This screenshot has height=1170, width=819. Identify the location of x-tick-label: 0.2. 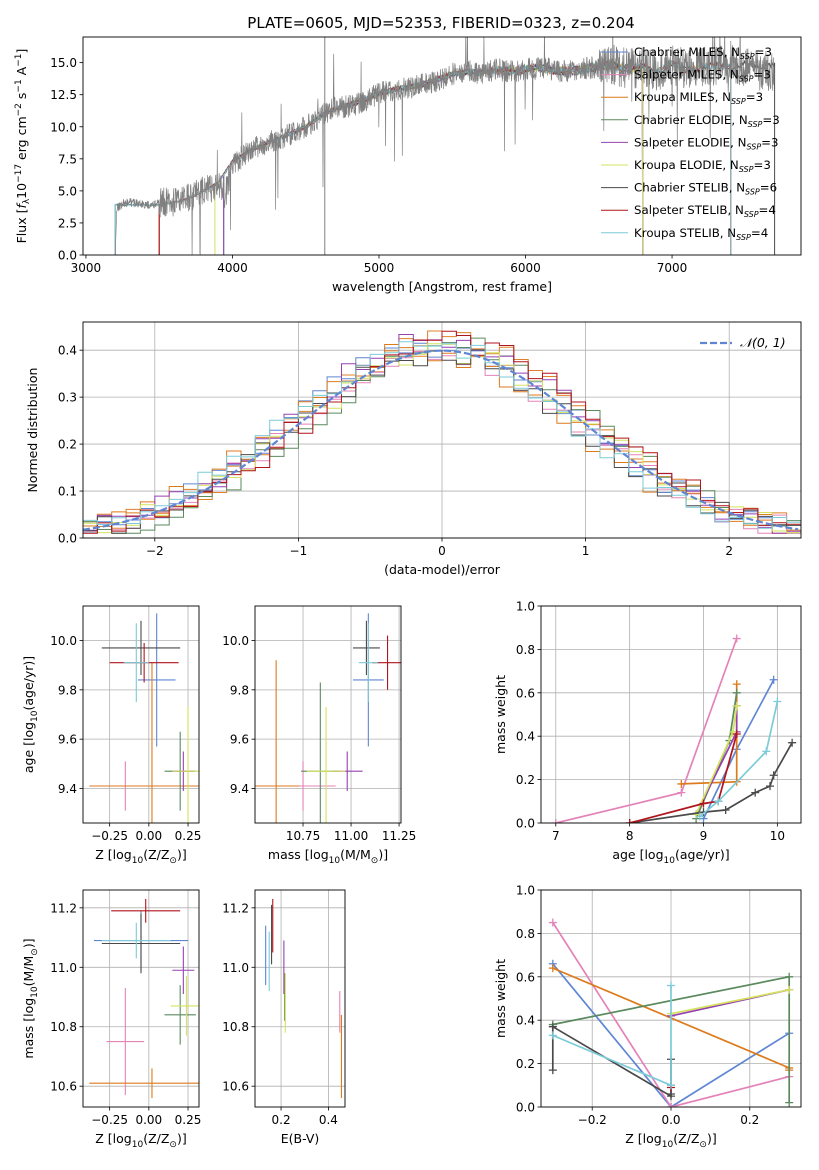
(281, 1120).